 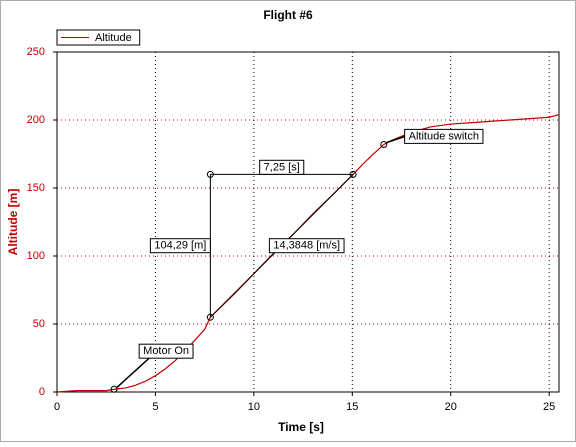 I want to click on x-tick-label: 25, so click(x=549, y=407).